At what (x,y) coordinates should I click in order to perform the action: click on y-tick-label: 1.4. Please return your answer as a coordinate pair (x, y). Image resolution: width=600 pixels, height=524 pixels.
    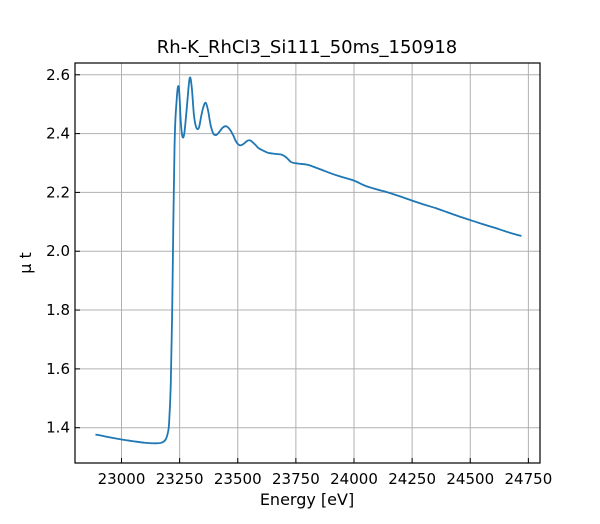
    Looking at the image, I should click on (58, 428).